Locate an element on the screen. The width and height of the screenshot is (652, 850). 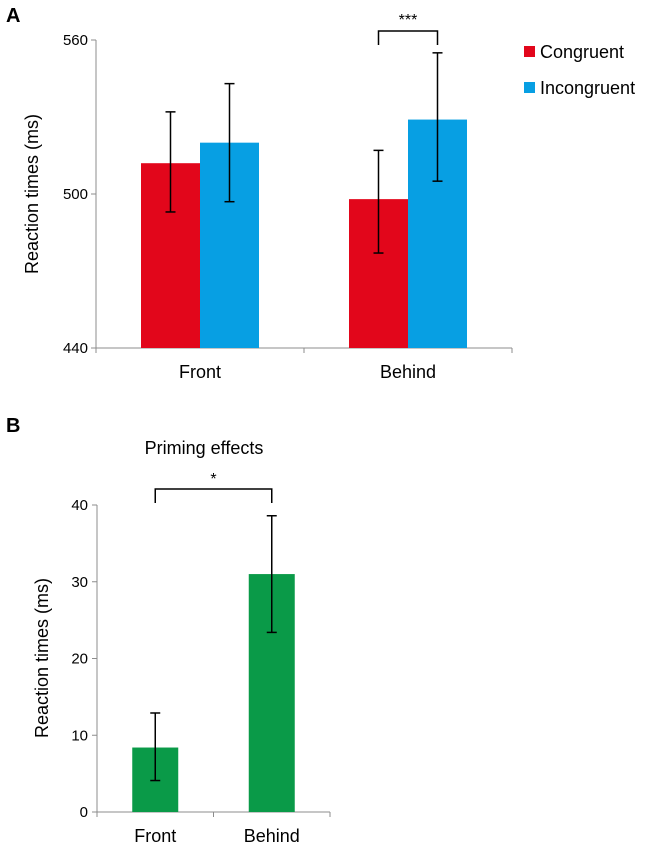
panel-b-category-label: Behind is located at coordinates (272, 836).